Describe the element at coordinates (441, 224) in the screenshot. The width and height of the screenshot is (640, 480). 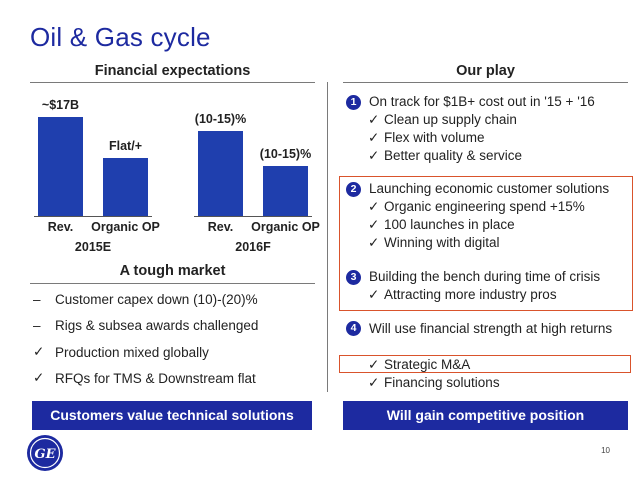
I see `play-subitem: ✓ 100 launches in place` at that location.